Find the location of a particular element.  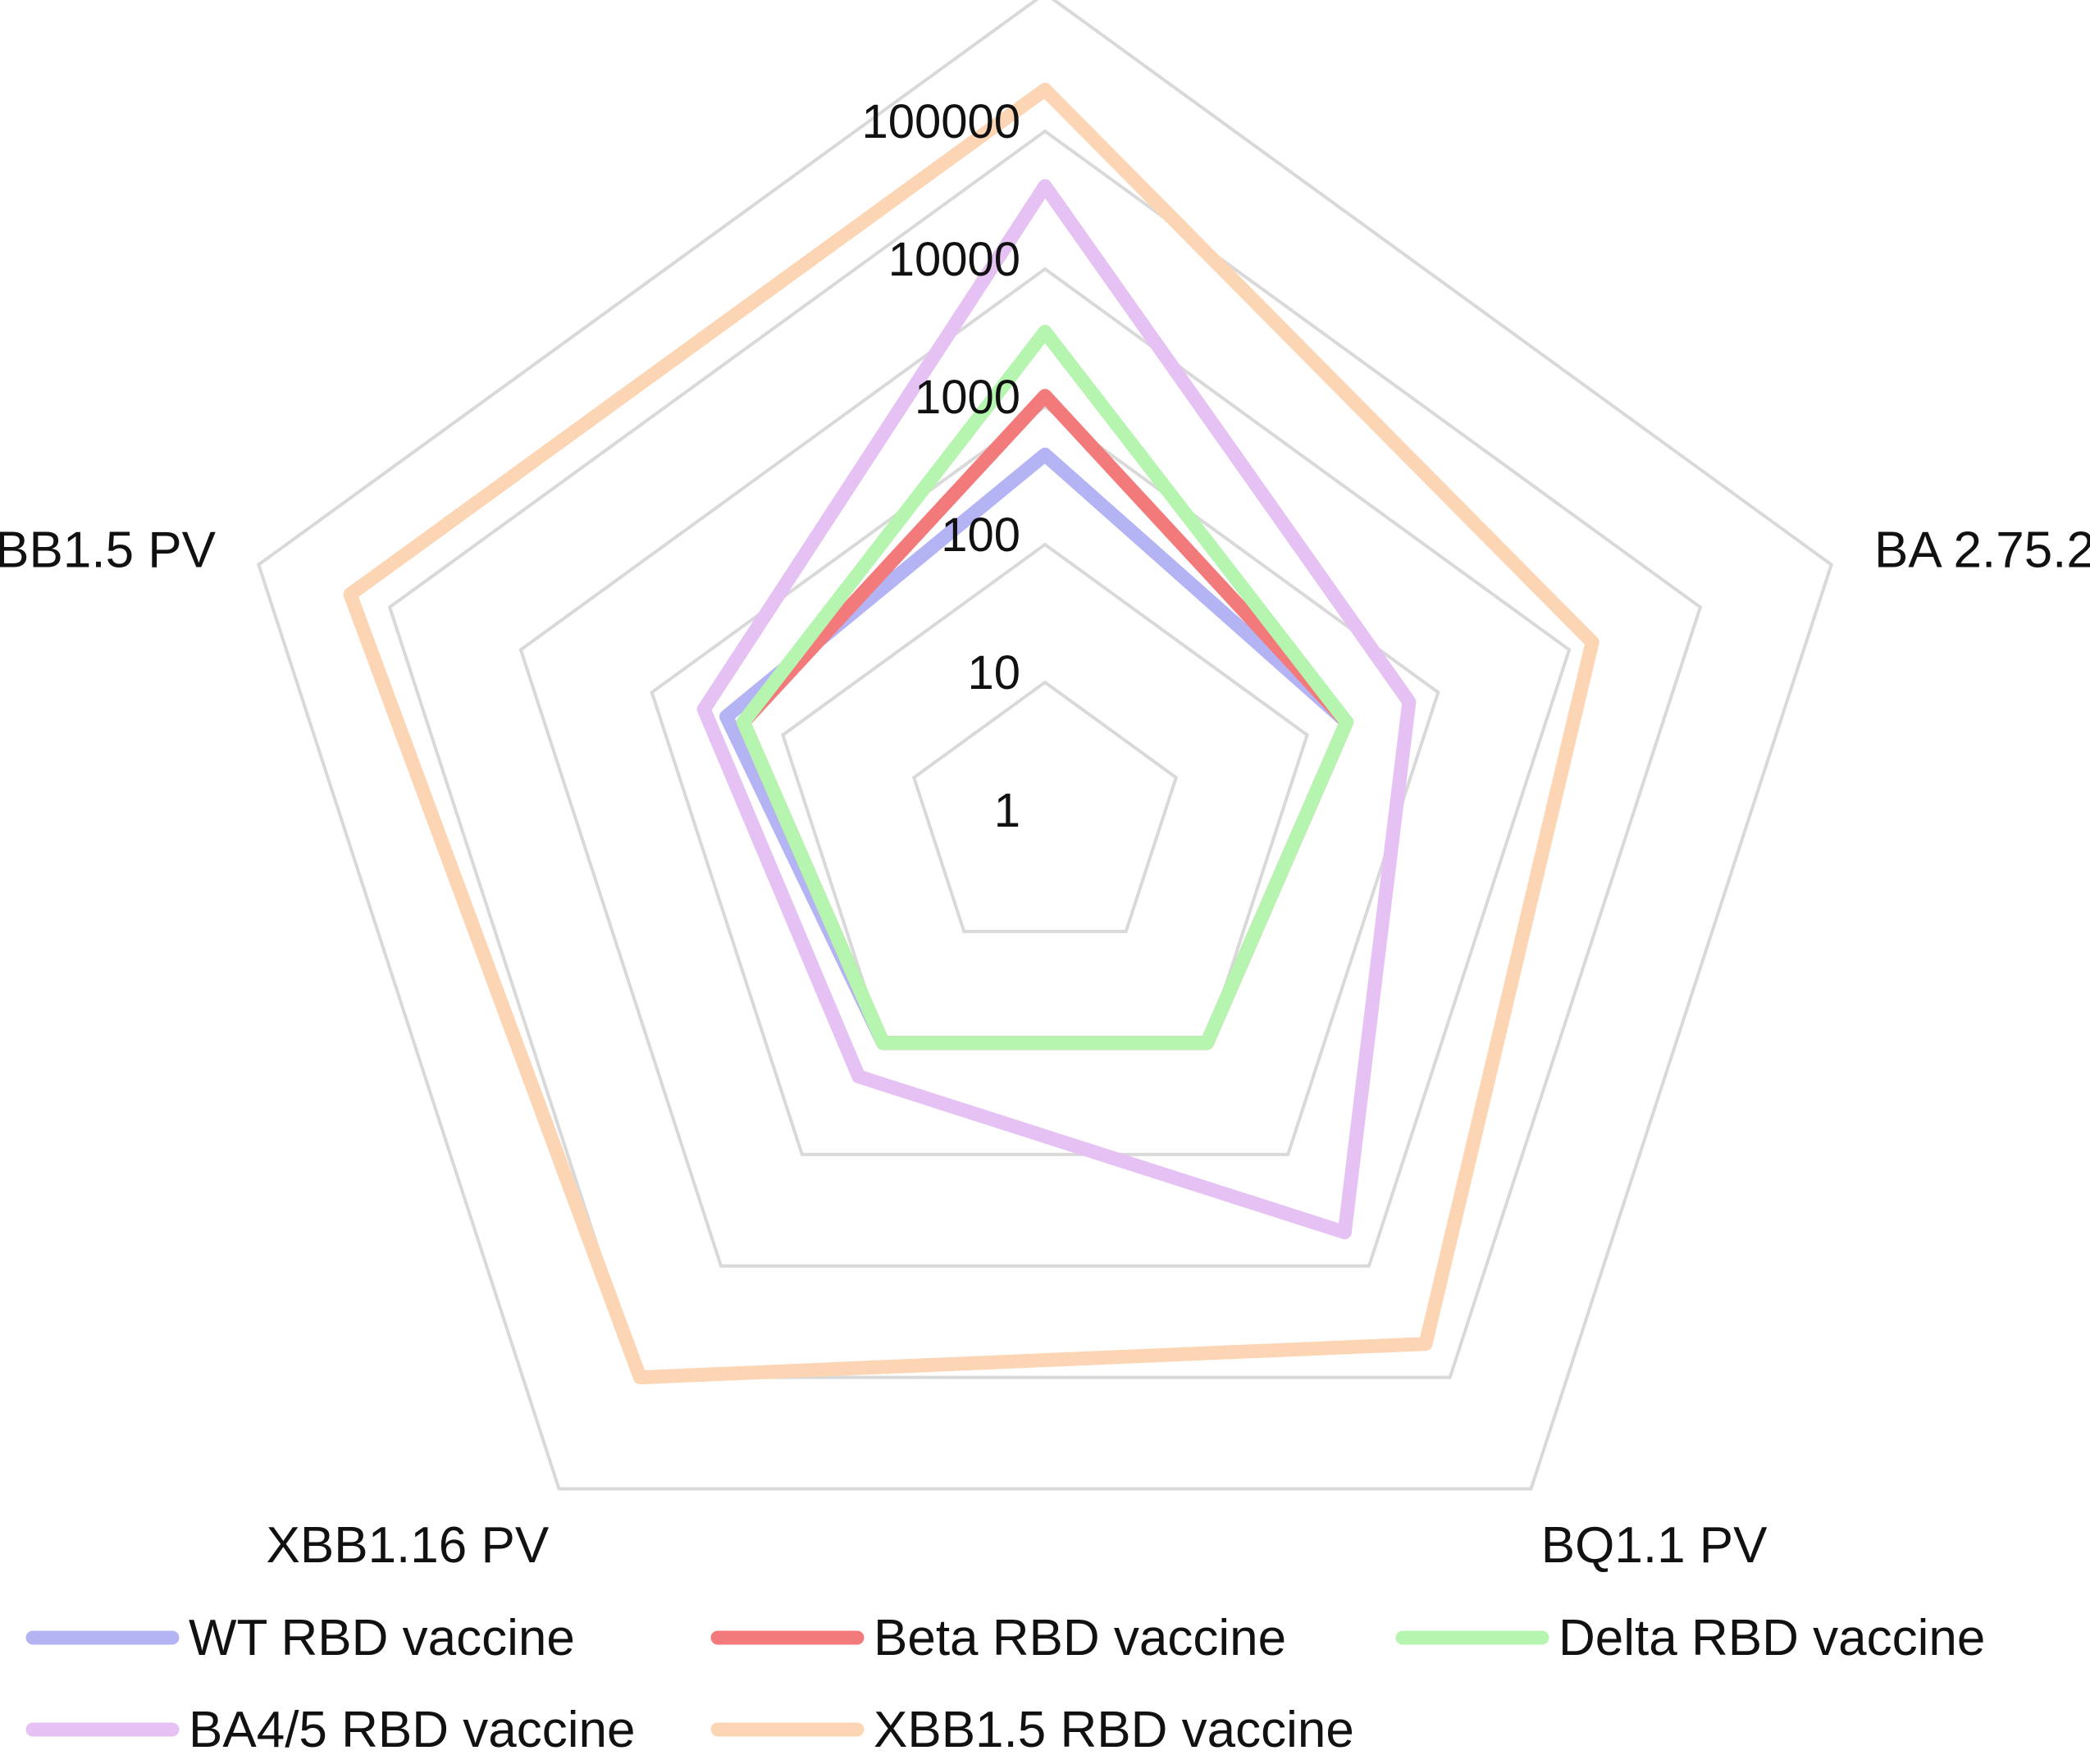

legend-label: XBB1.5 RBD vaccine is located at coordinates (1114, 1730).